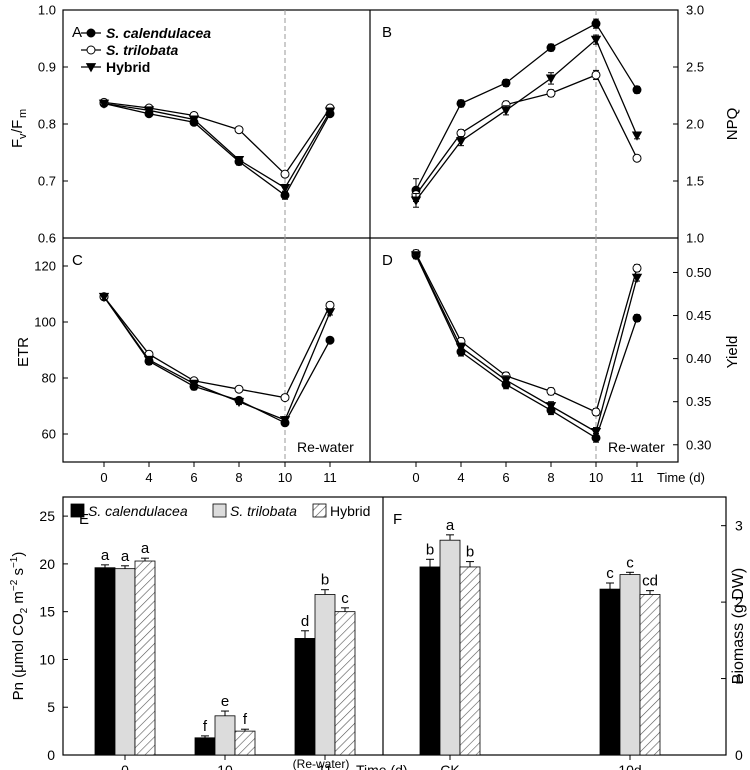 The height and width of the screenshot is (770, 750). Describe the element at coordinates (225, 766) in the screenshot. I see `panel-e-xtick-label: 10` at that location.